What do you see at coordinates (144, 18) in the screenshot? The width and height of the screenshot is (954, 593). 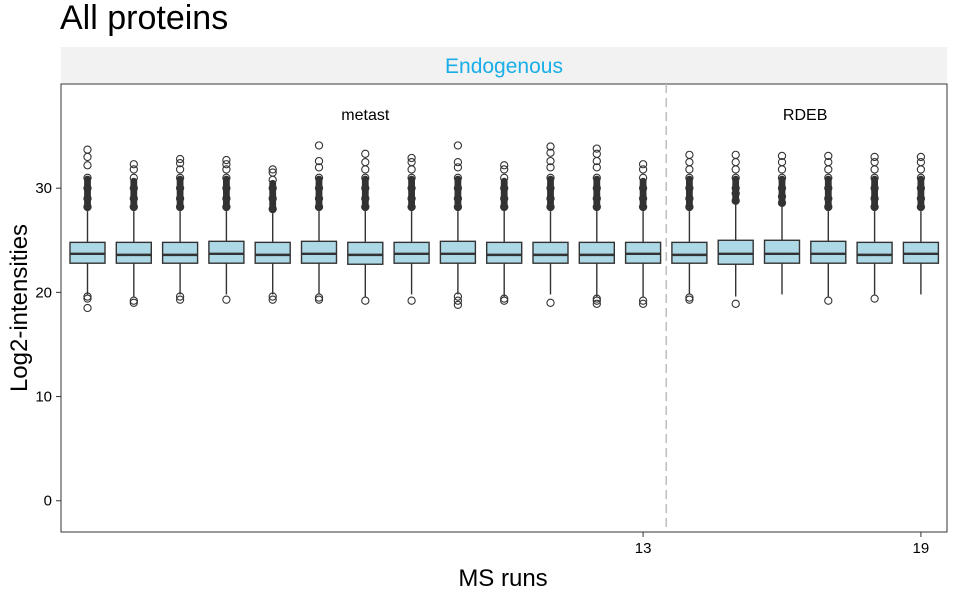 I see `chart-title: All proteins` at bounding box center [144, 18].